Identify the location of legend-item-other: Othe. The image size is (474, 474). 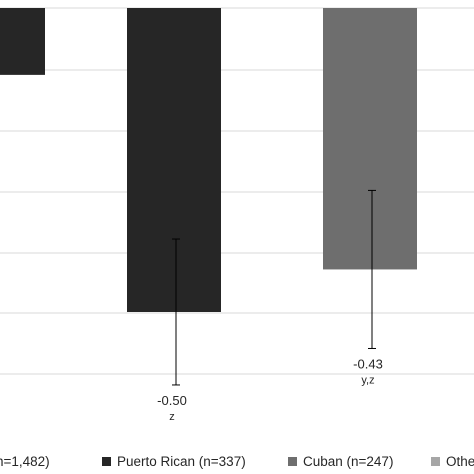
(452, 461).